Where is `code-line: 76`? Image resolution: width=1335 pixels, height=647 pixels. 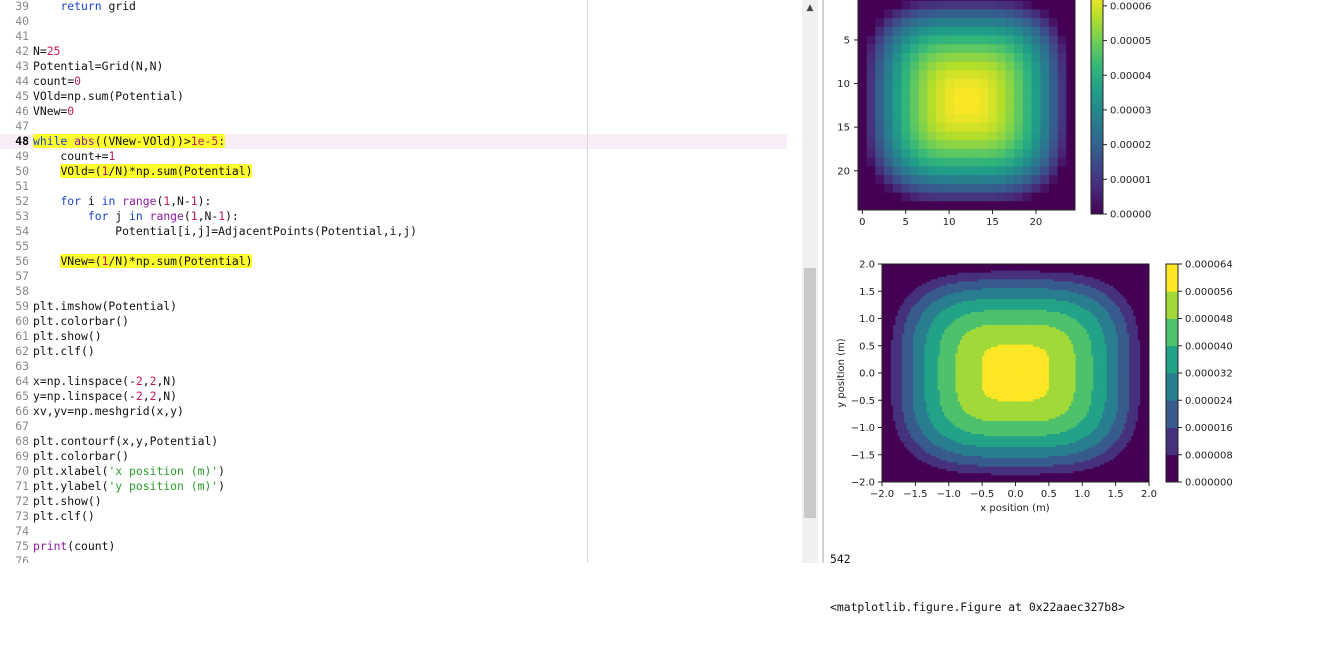 code-line: 76 is located at coordinates (393, 558).